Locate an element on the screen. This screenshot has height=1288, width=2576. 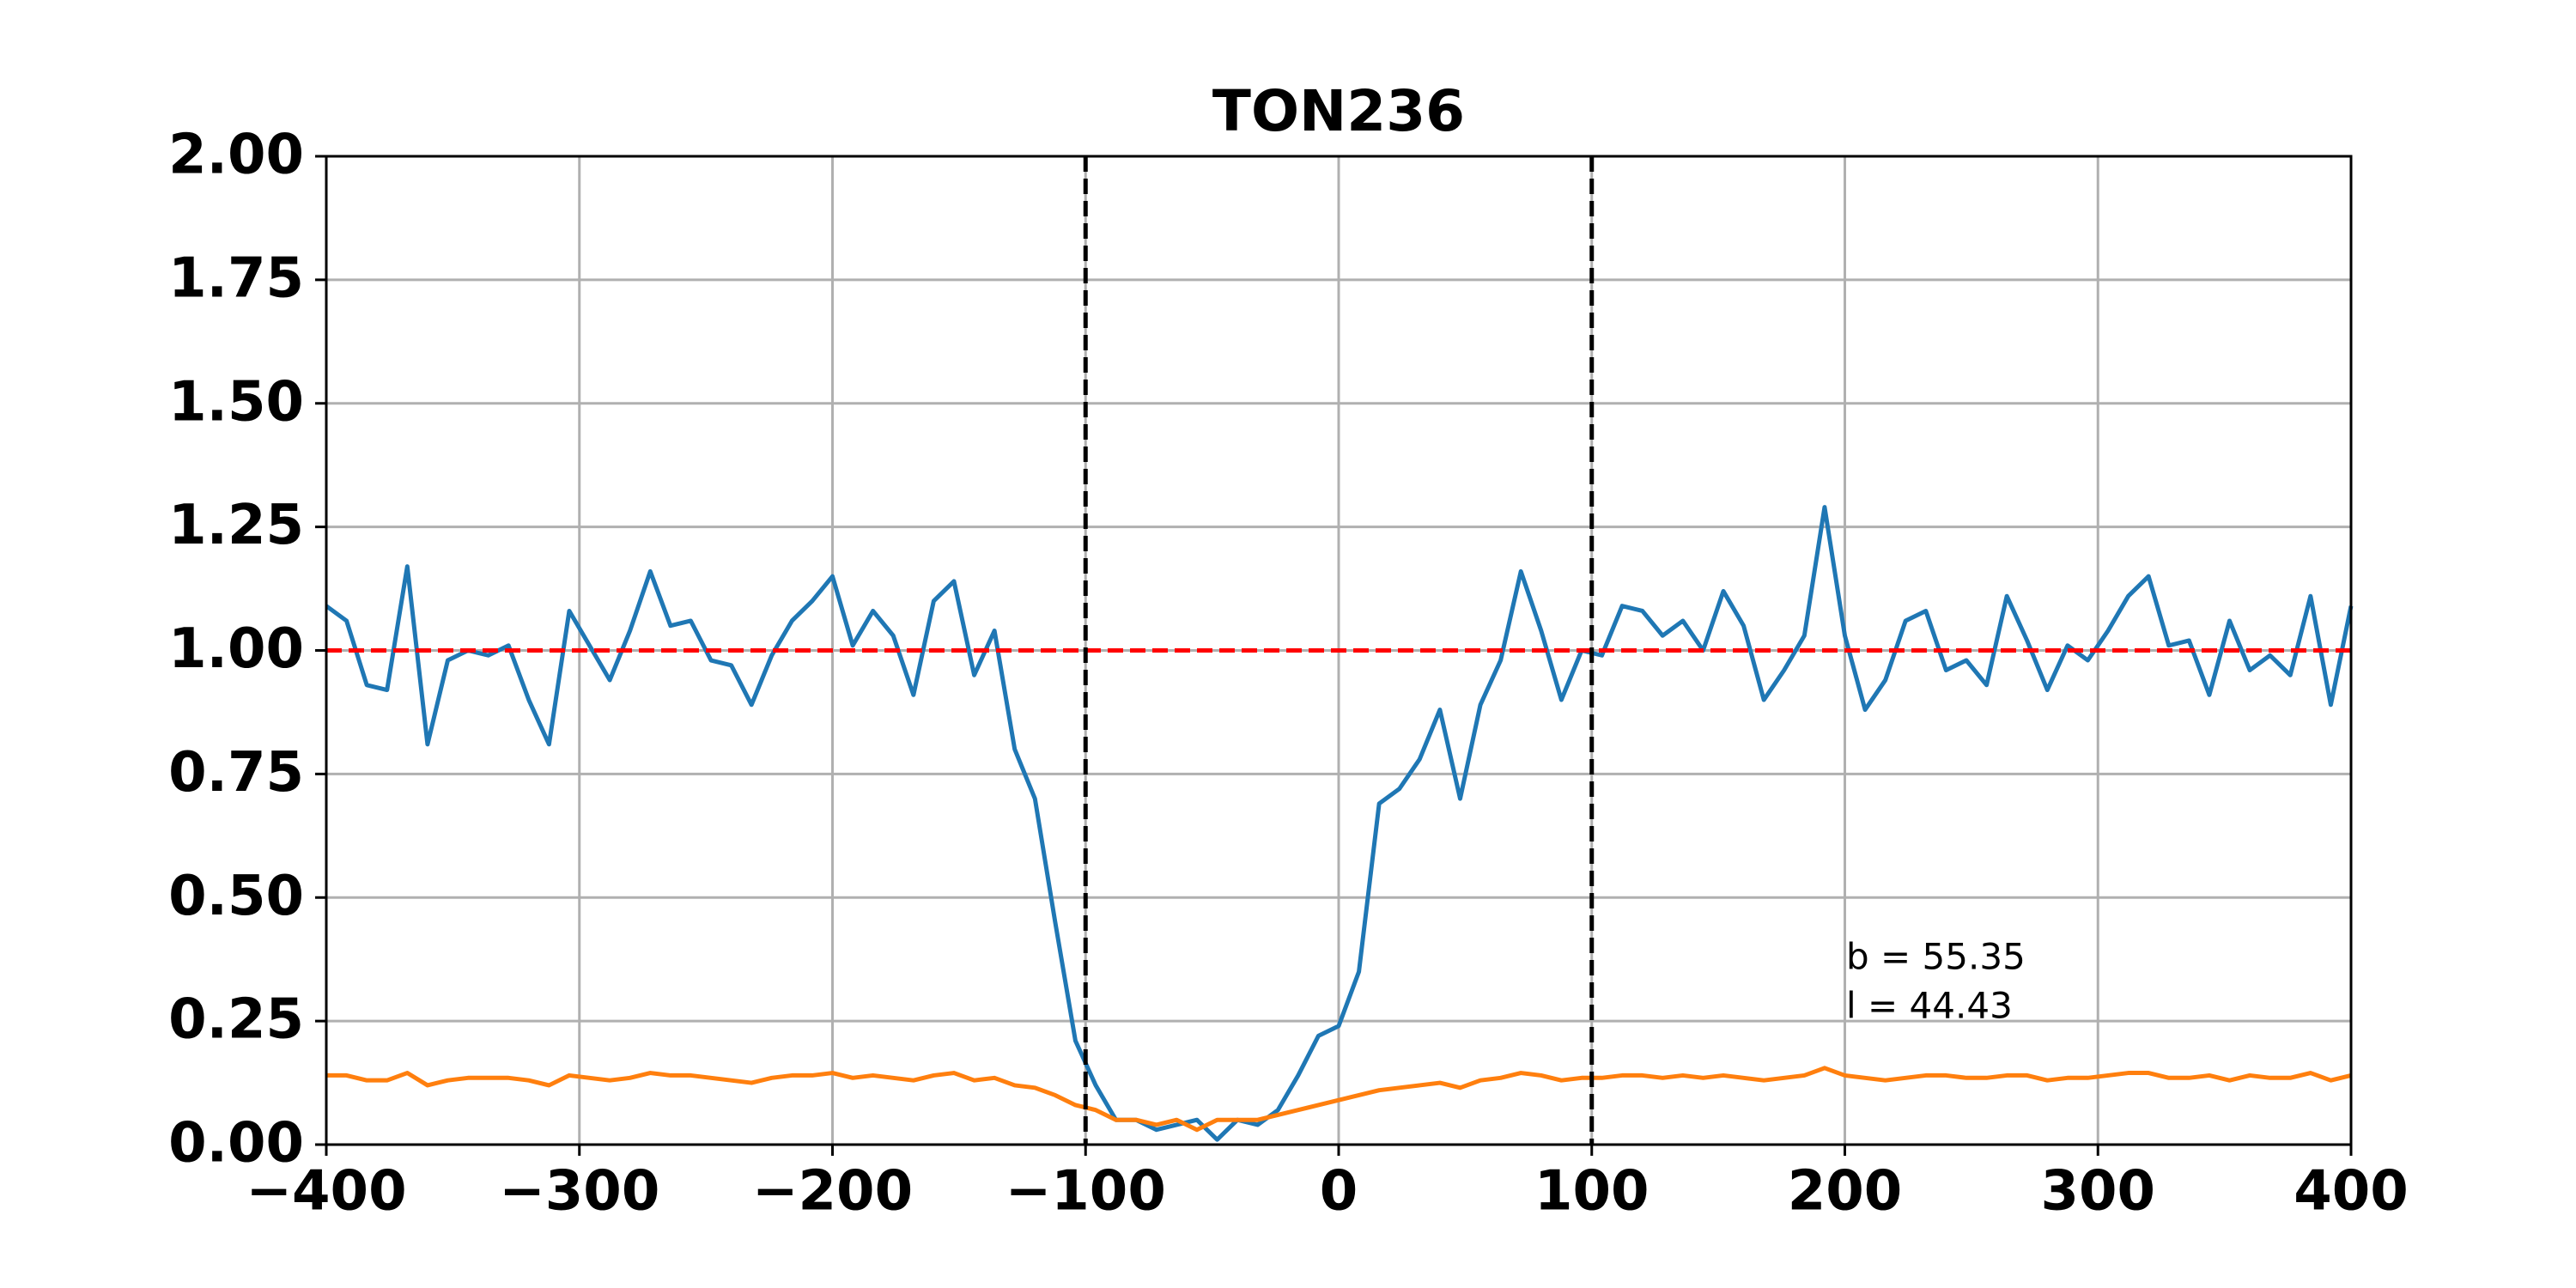
annotation: b = 55.35 is located at coordinates (1936, 957).